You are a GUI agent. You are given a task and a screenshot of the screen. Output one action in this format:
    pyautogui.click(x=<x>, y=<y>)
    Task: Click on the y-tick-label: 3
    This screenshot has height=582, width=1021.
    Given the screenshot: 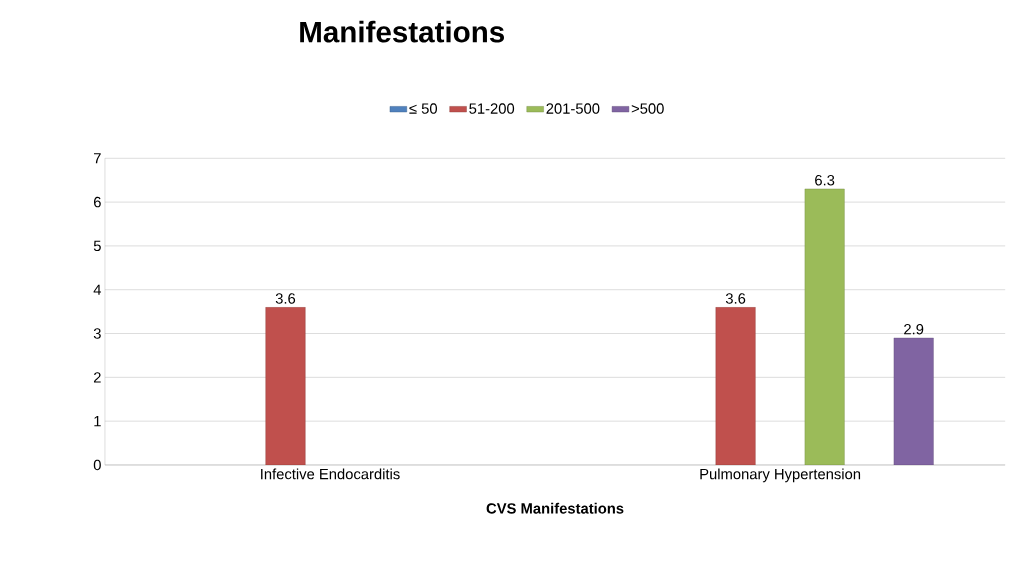 What is the action you would take?
    pyautogui.click(x=97, y=333)
    